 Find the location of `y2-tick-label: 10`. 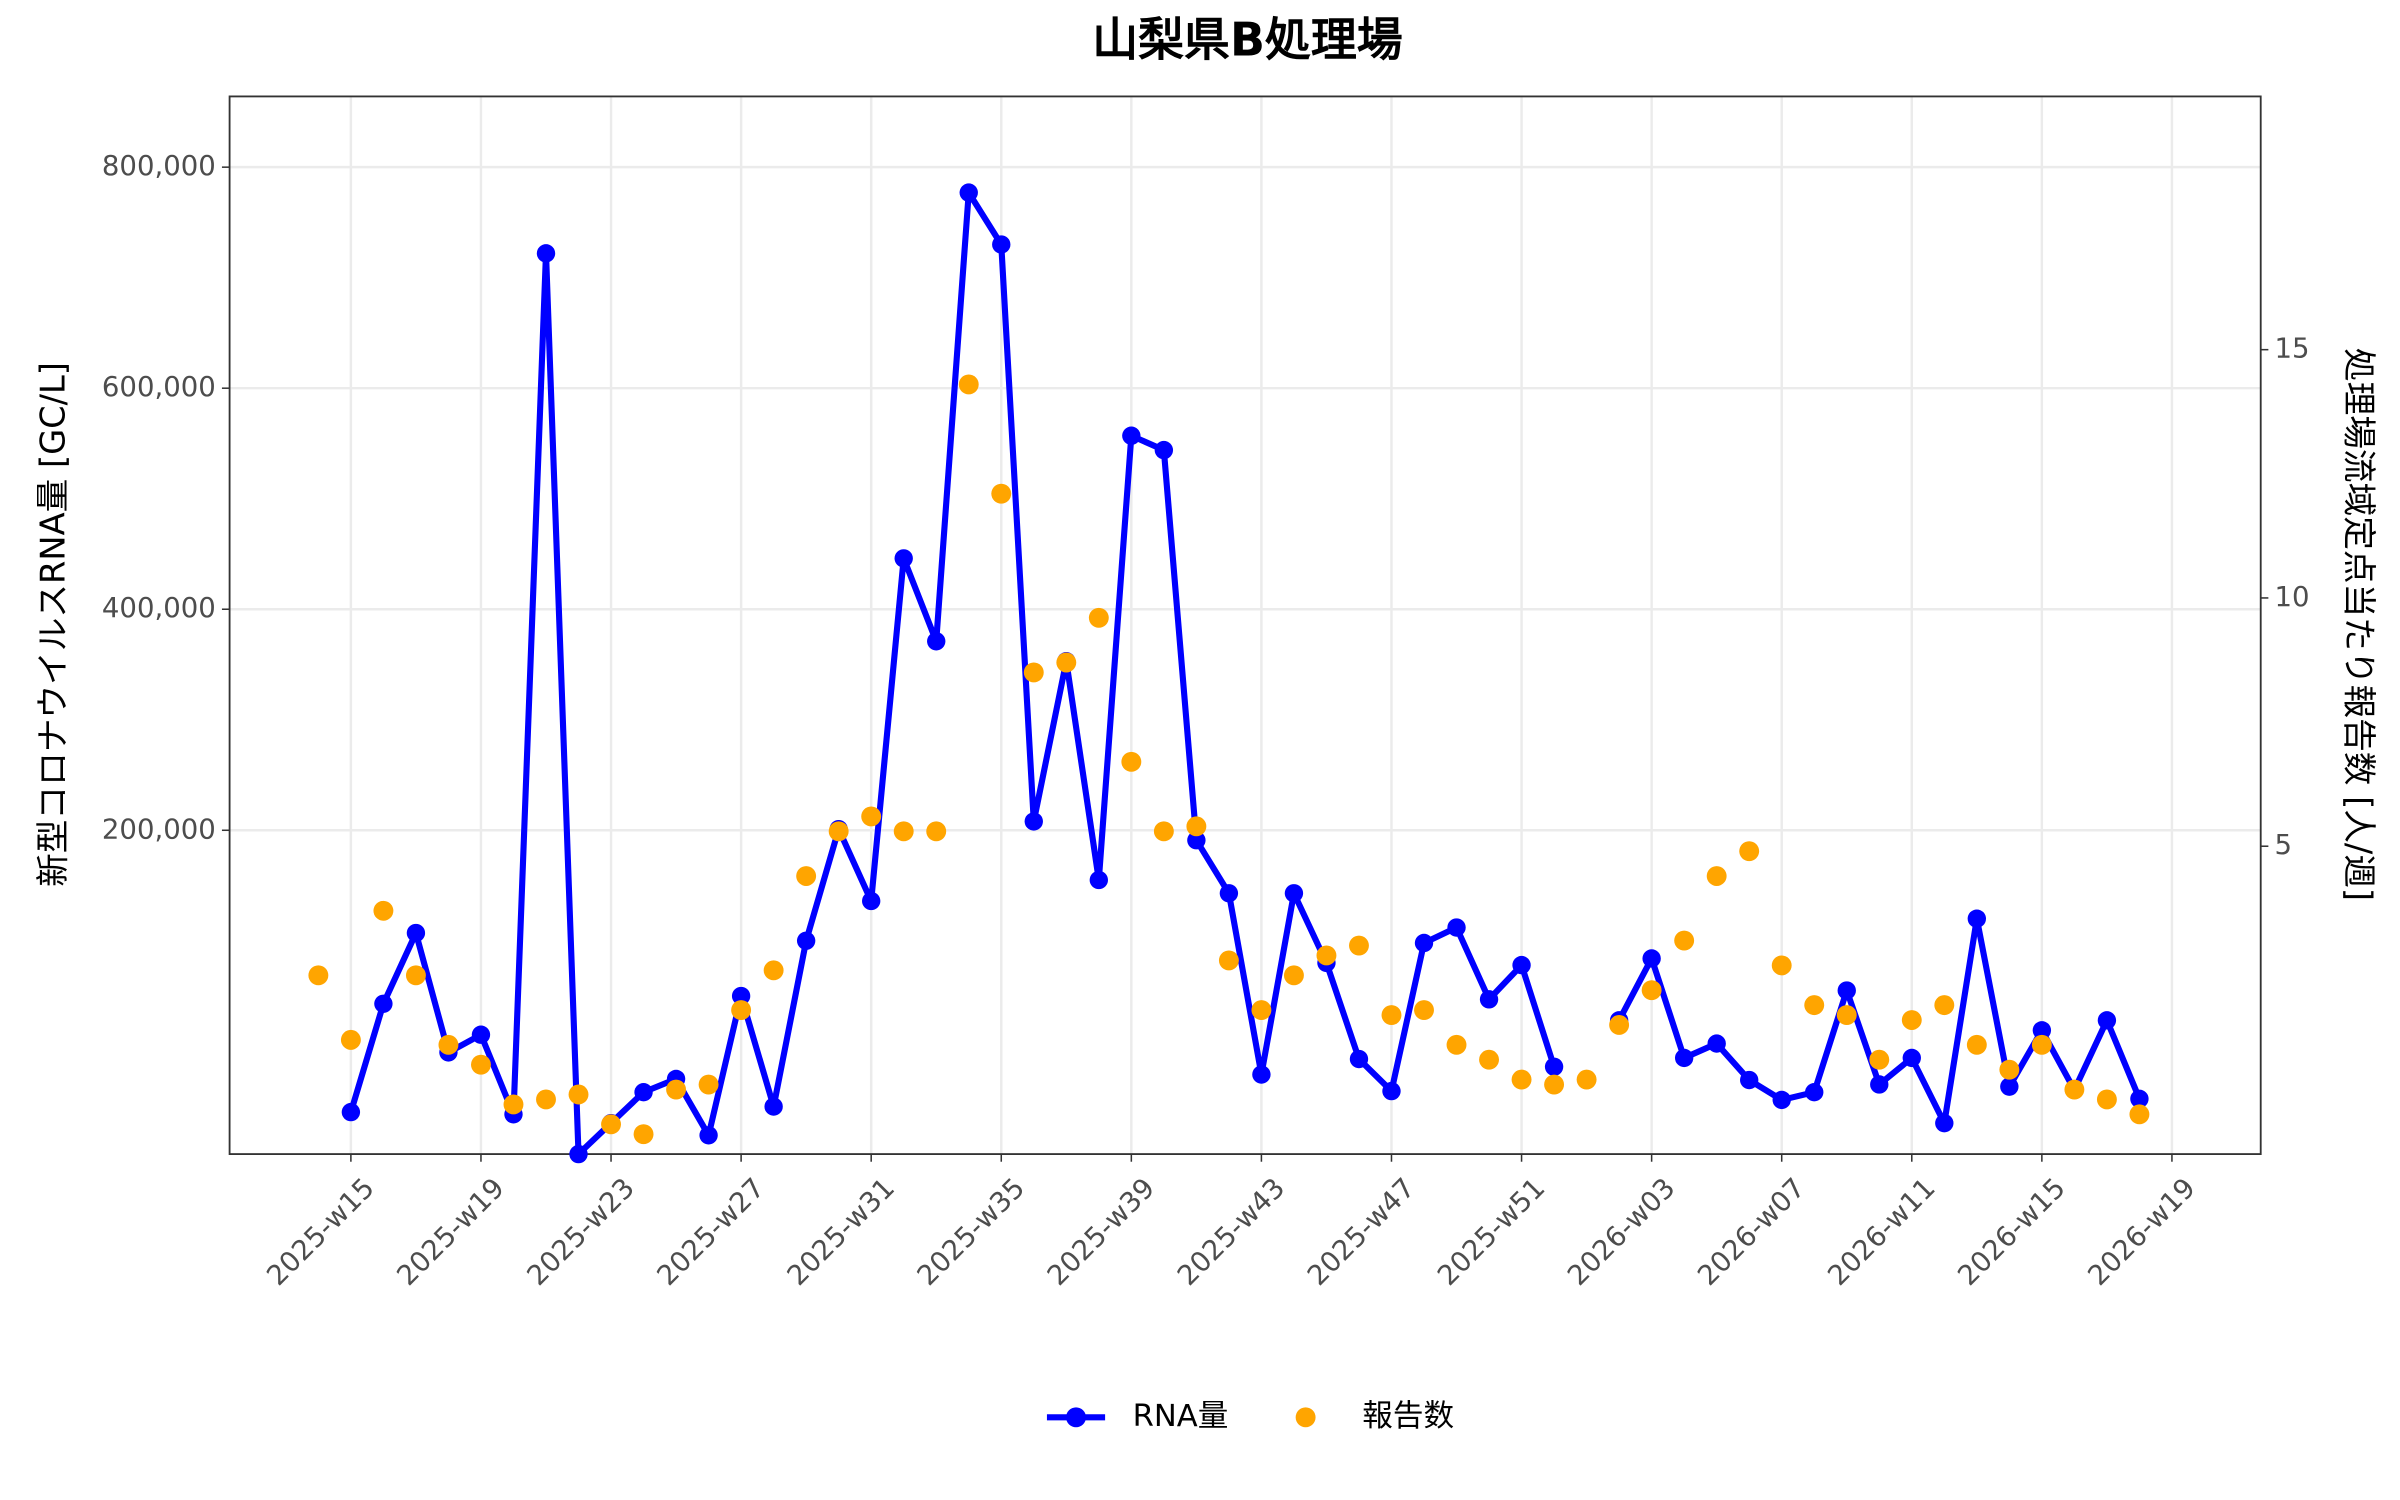

y2-tick-label: 10 is located at coordinates (2291, 597).